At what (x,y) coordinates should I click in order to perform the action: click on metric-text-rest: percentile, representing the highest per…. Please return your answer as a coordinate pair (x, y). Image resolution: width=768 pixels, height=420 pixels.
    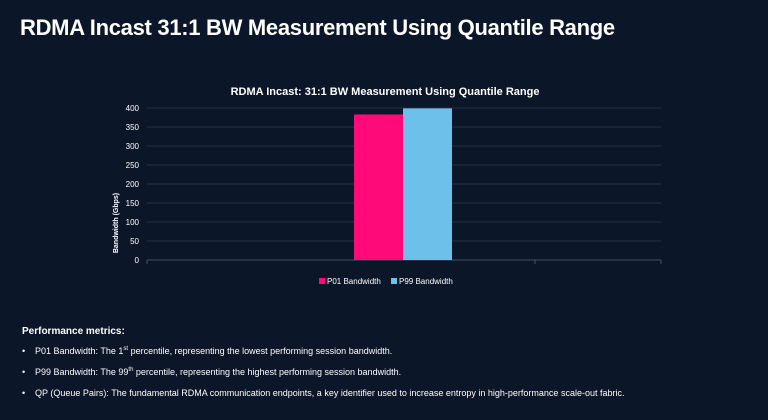
    Looking at the image, I should click on (267, 372).